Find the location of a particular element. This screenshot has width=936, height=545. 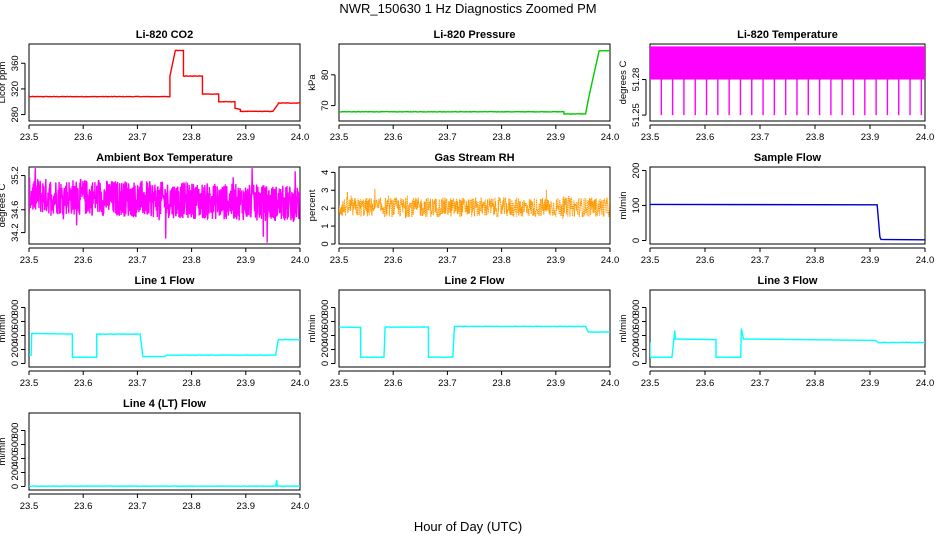

y-tick-label: 280 is located at coordinates (15, 115).